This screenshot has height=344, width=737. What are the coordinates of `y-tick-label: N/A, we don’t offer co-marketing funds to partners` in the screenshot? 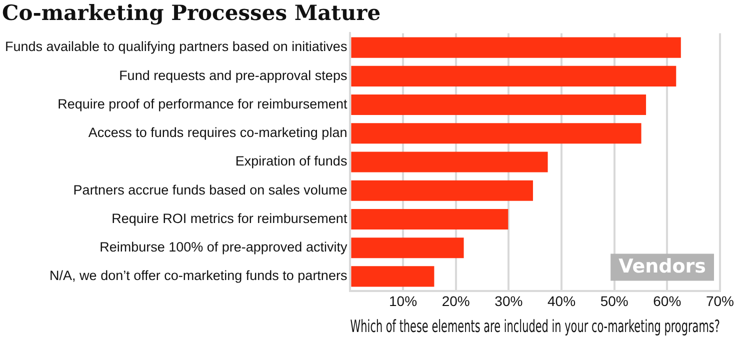 It's located at (199, 276).